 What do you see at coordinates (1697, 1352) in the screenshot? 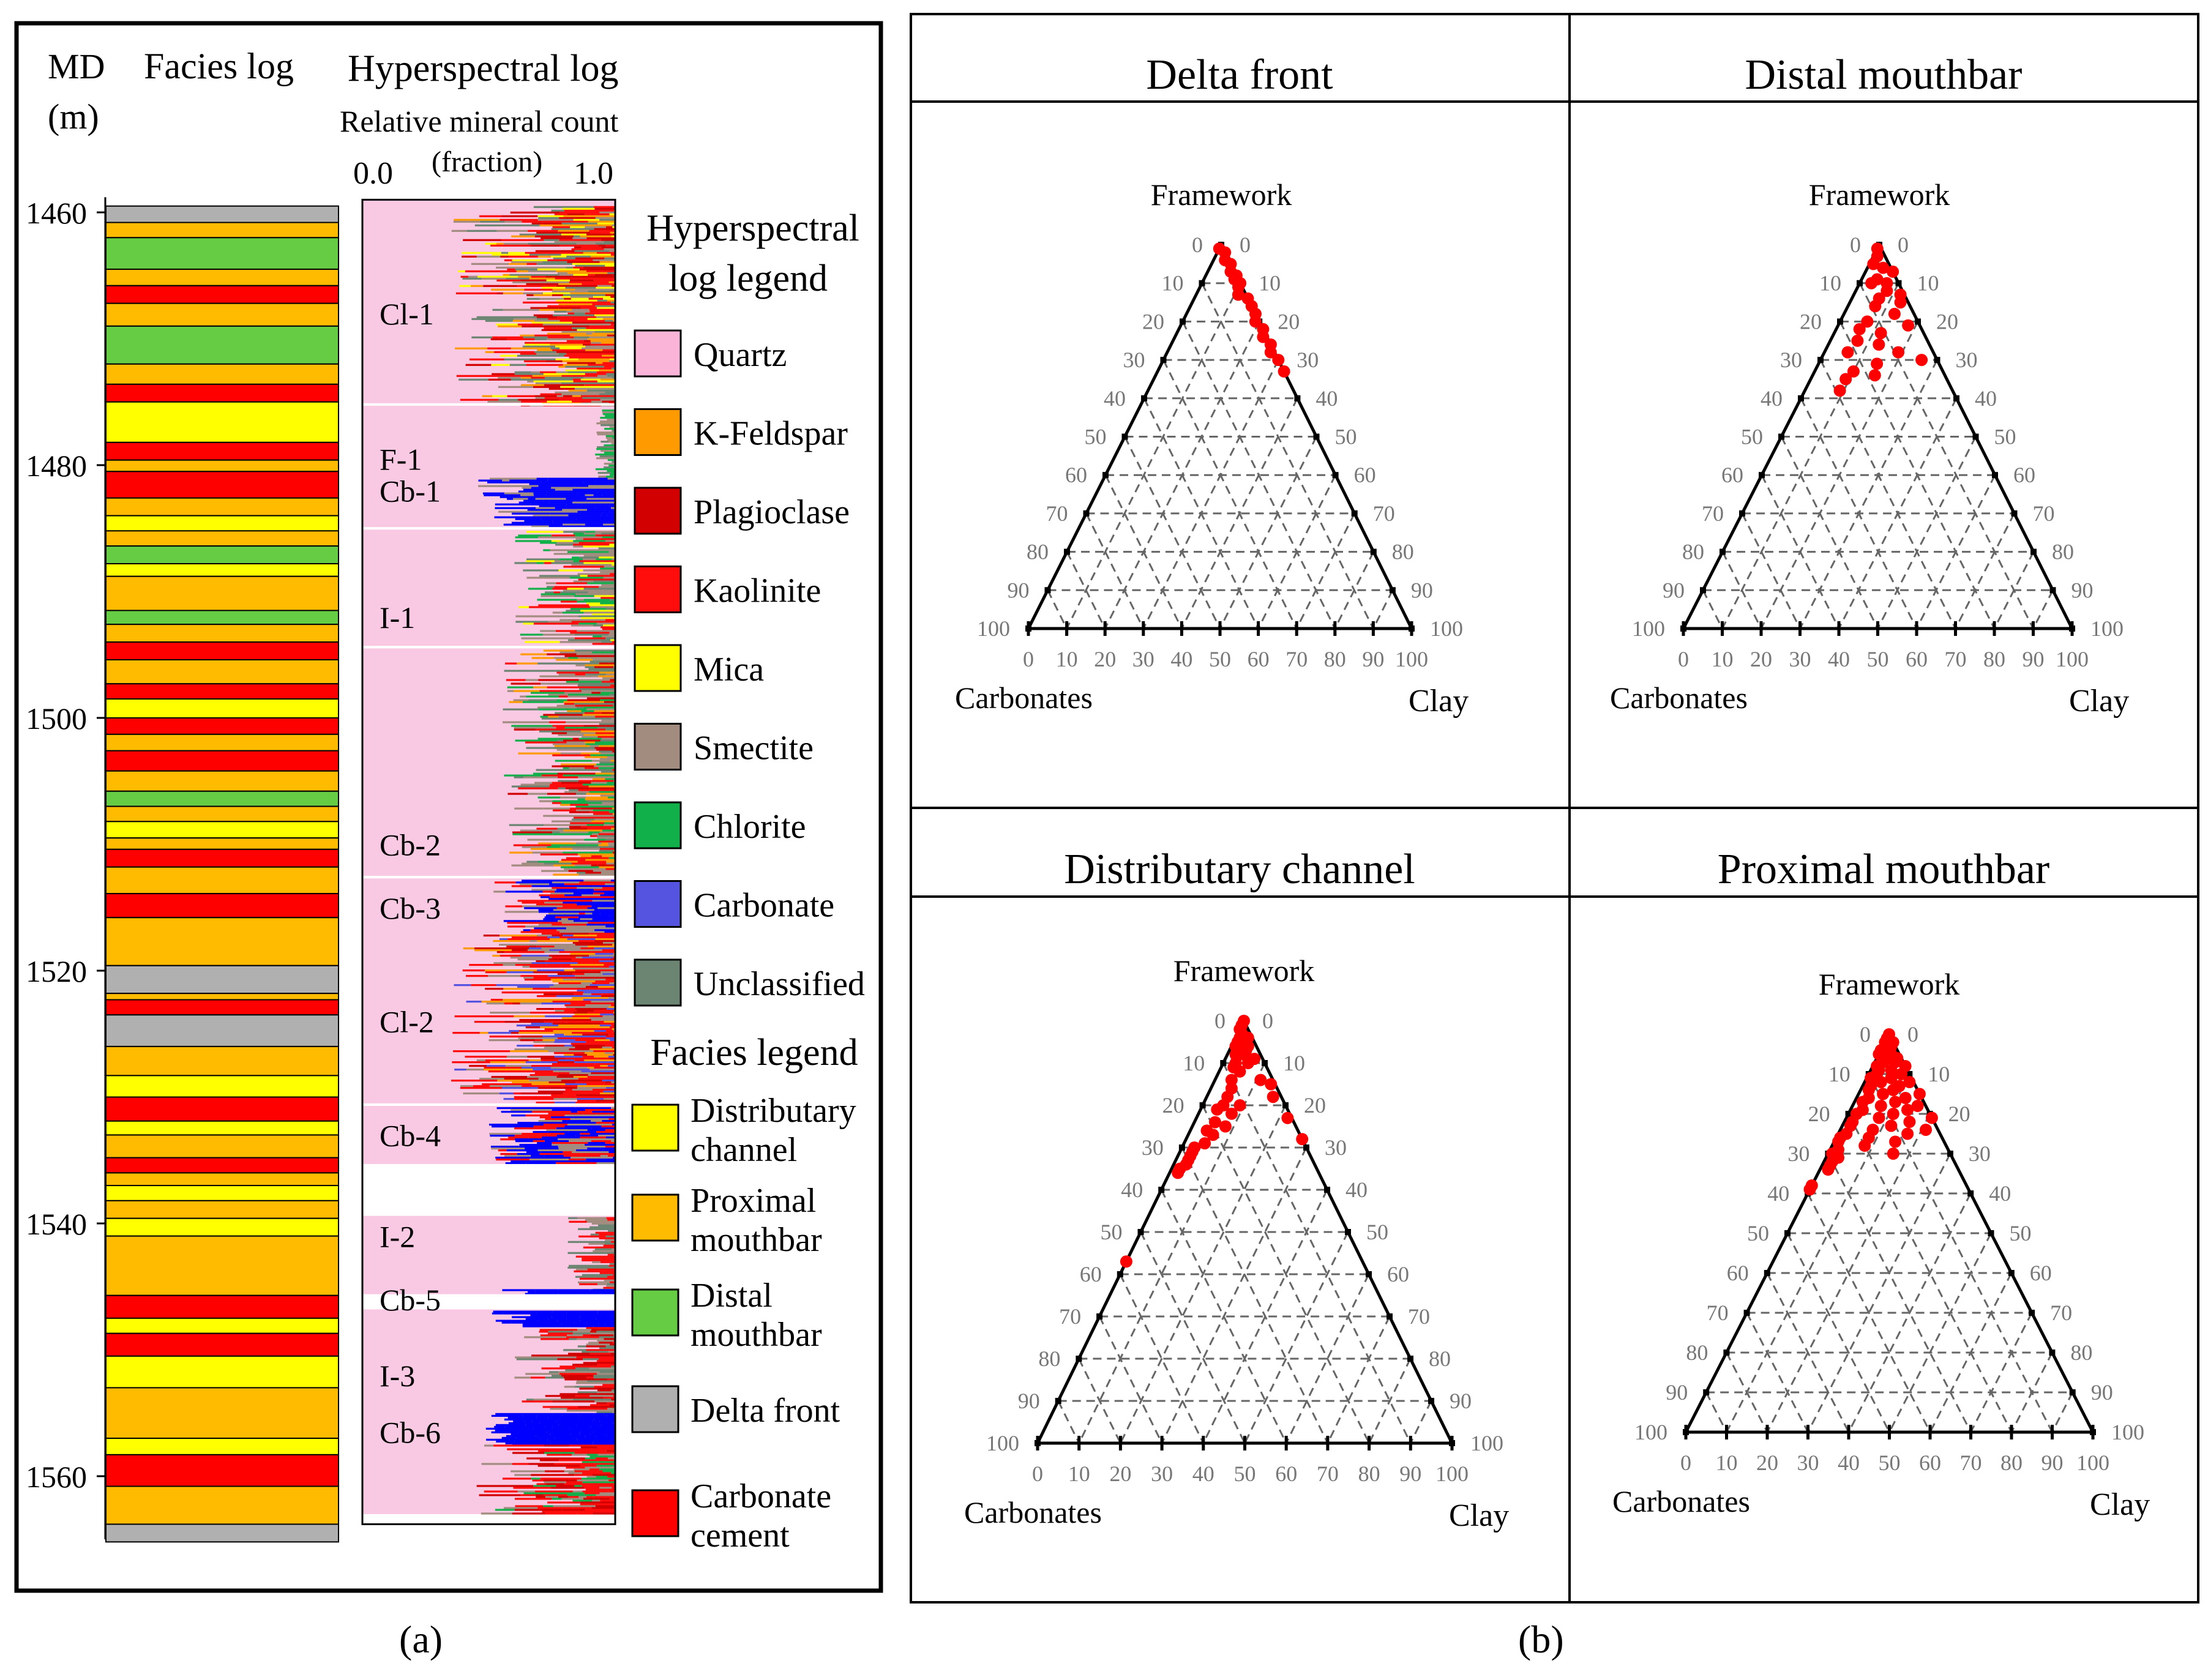
I see `left-tick-label: 80` at bounding box center [1697, 1352].